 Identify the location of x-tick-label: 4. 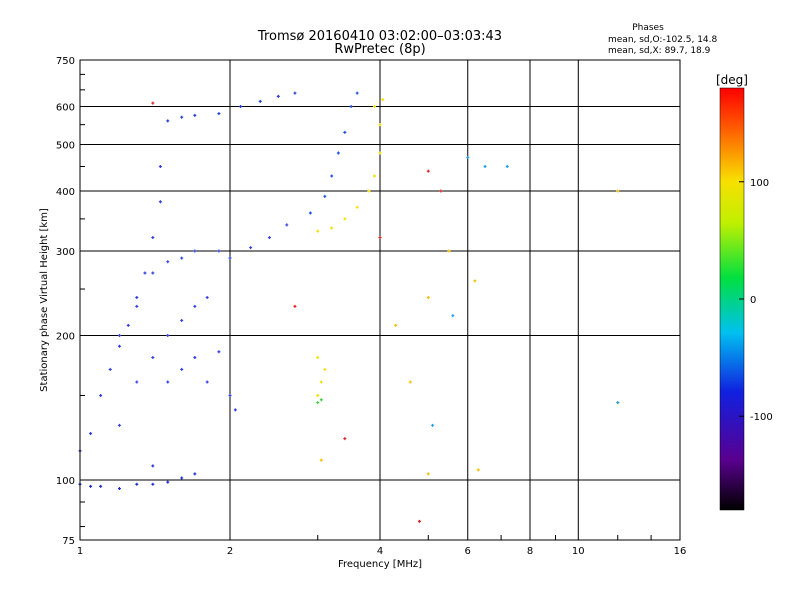
(380, 551).